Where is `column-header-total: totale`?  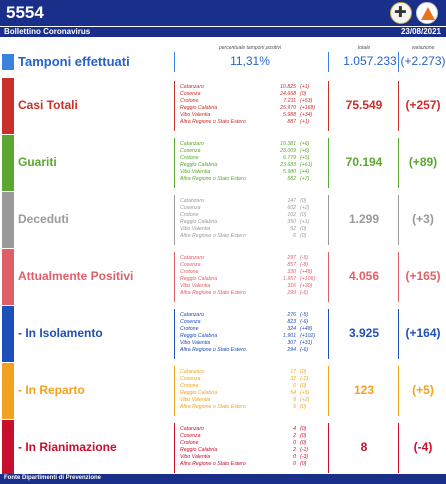
column-header-total: totale is located at coordinates (364, 48).